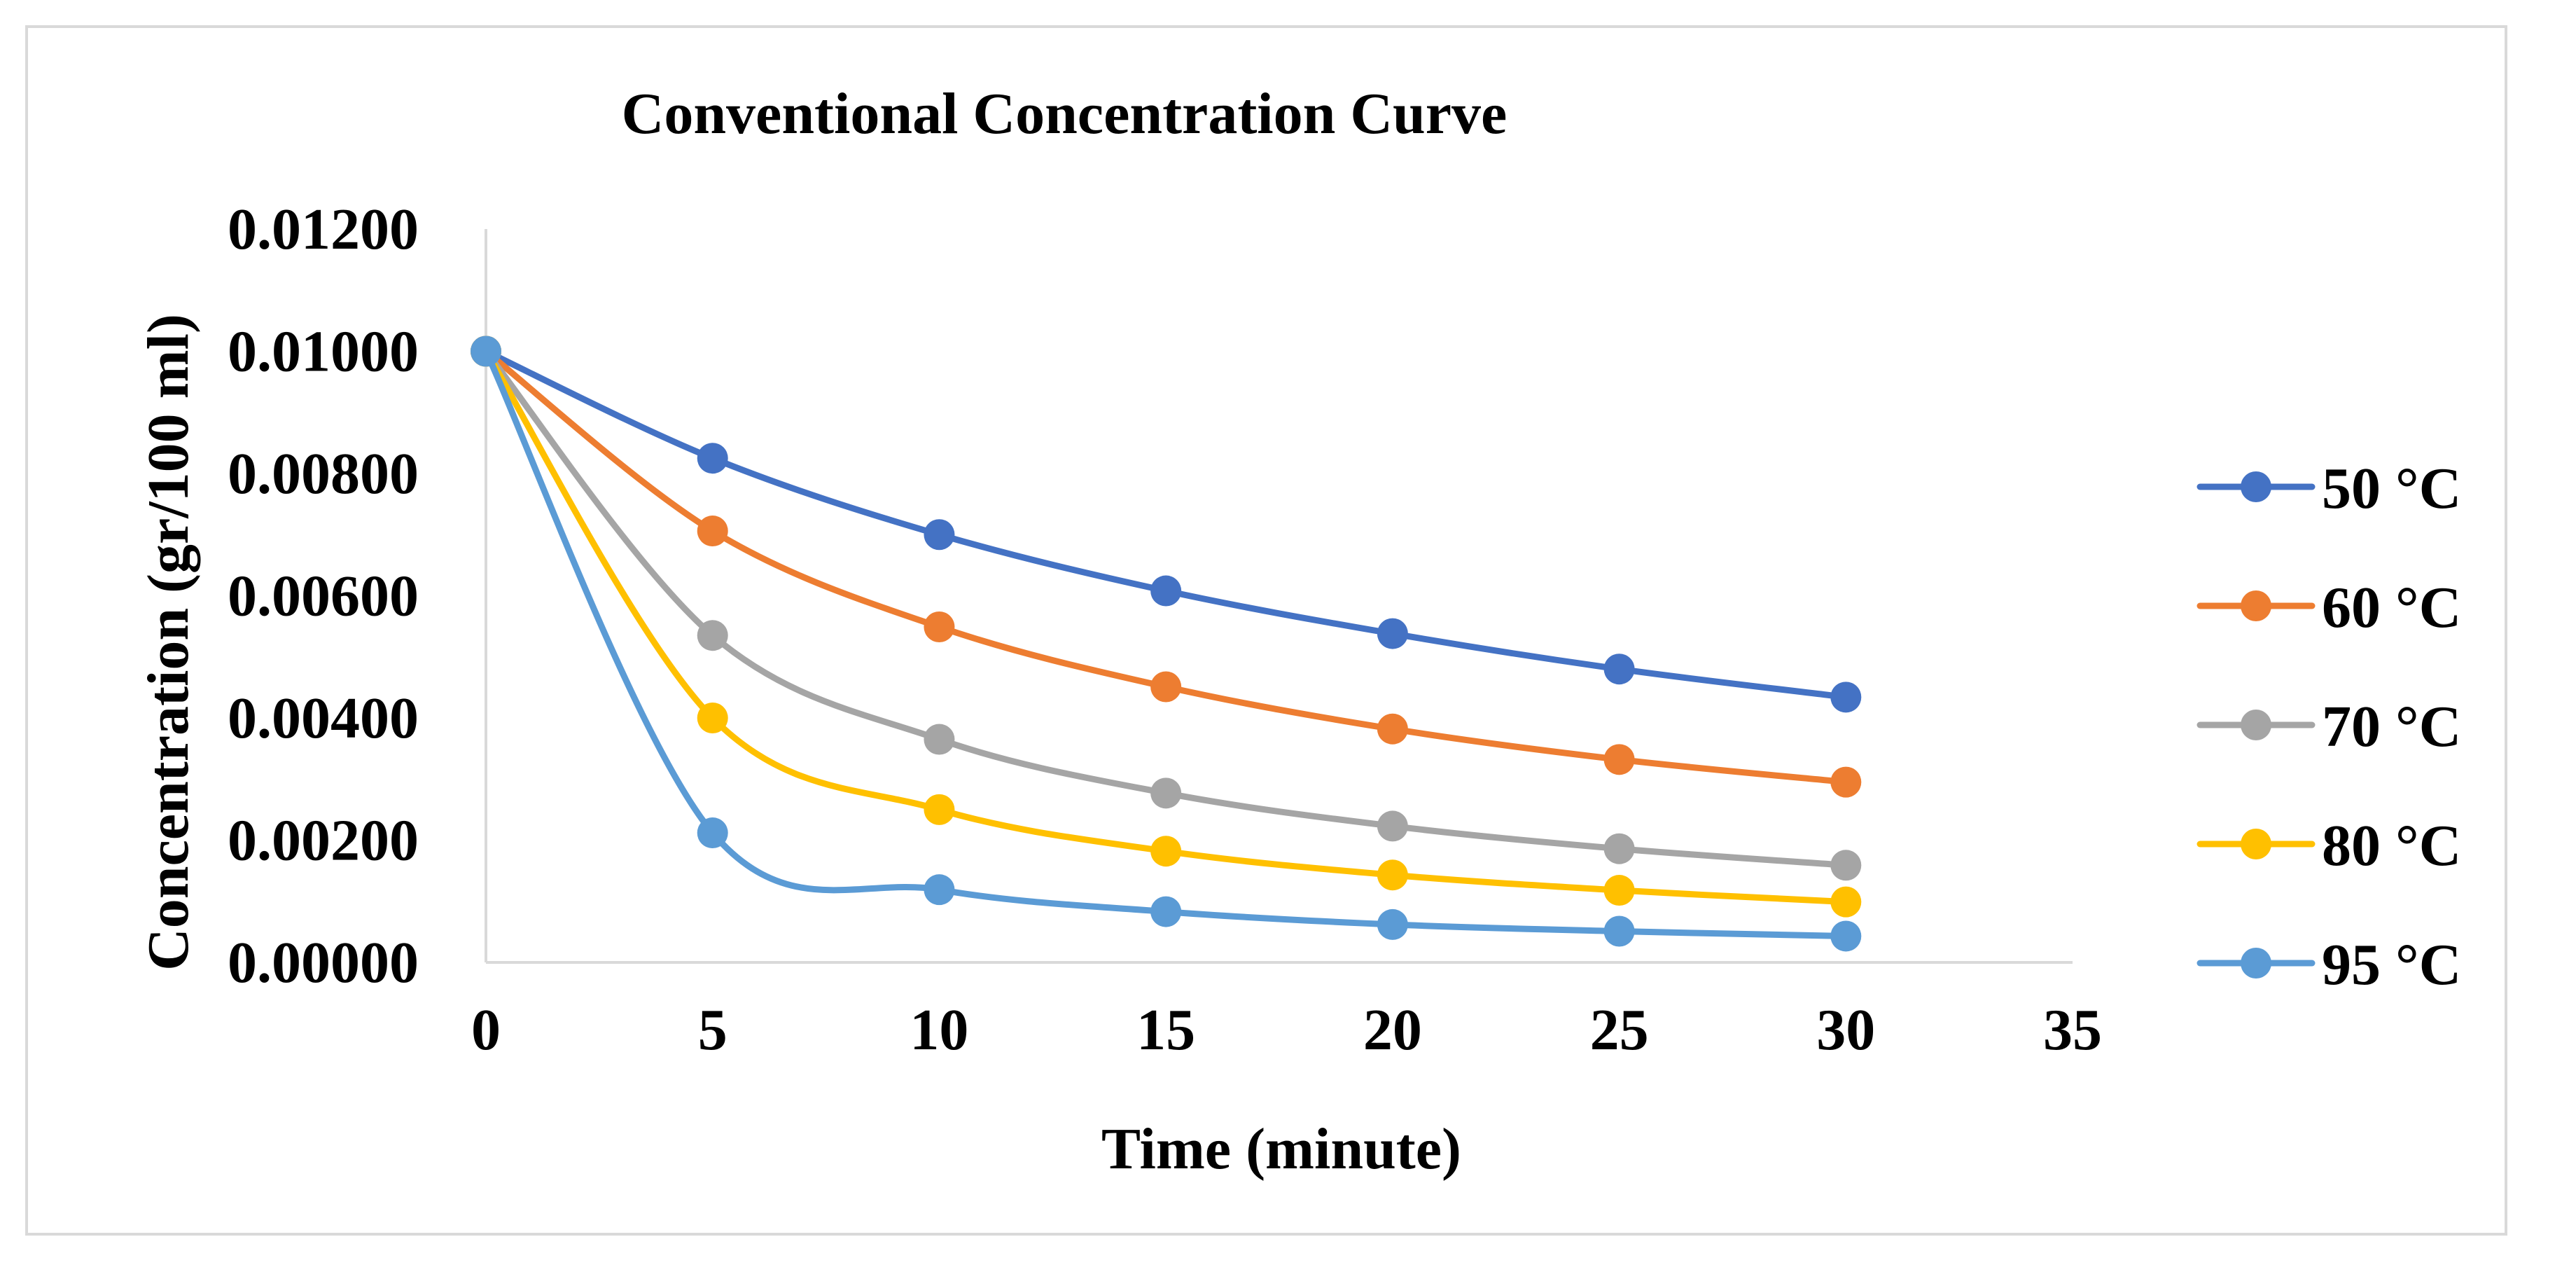 The image size is (2576, 1272). I want to click on x-tick-label: 0, so click(486, 1030).